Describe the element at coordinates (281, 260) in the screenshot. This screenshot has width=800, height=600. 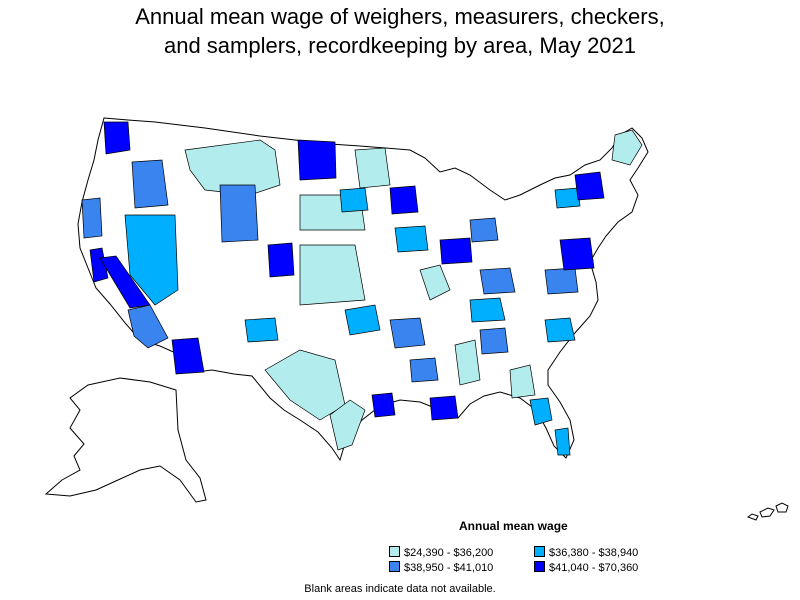
I see `area-utah-colorado` at that location.